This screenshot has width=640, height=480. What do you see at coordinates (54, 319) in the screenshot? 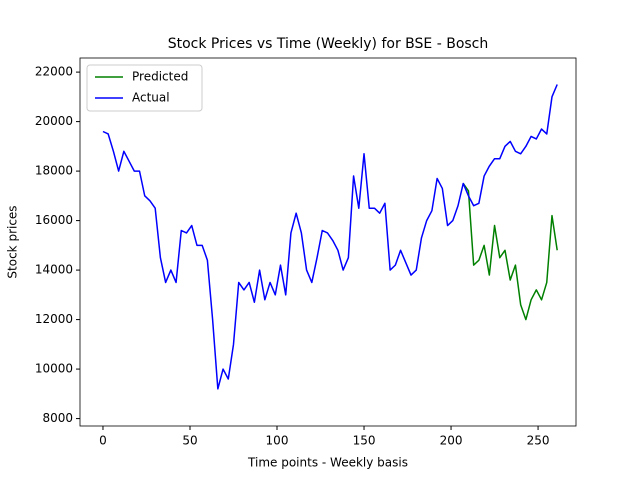
I see `y-tick-label: 12000` at bounding box center [54, 319].